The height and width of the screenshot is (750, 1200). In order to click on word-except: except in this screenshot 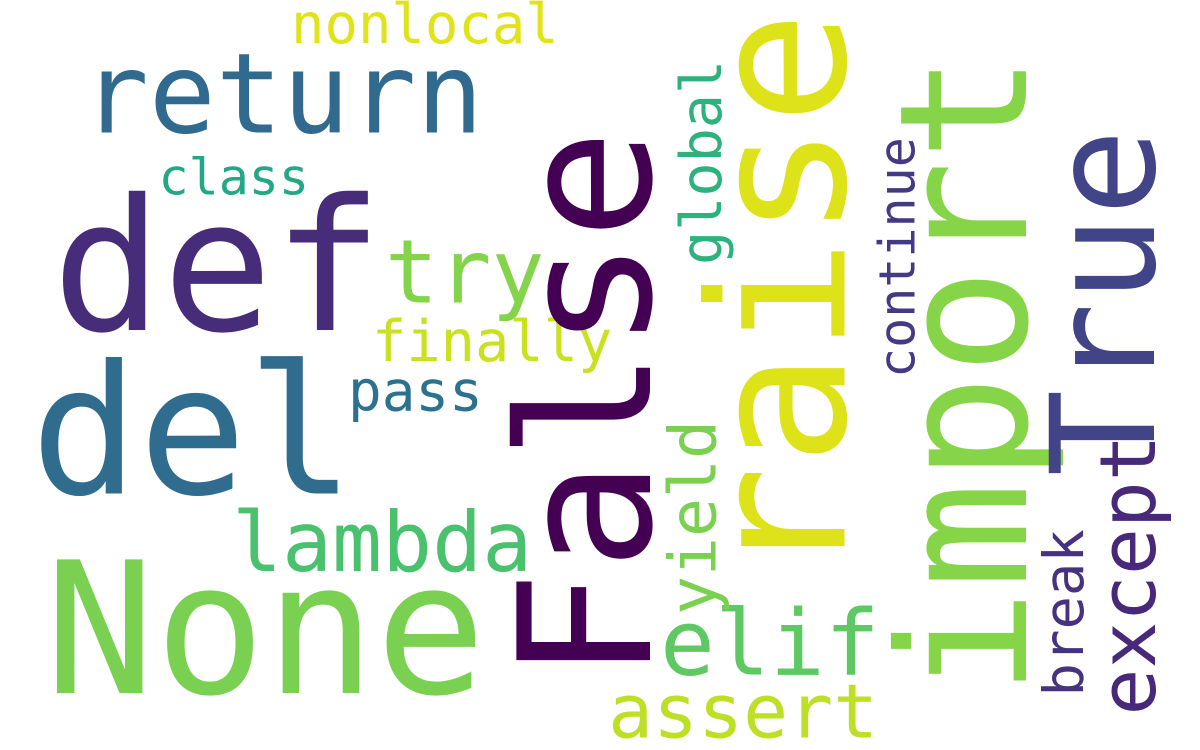, I will do `click(1129, 575)`.